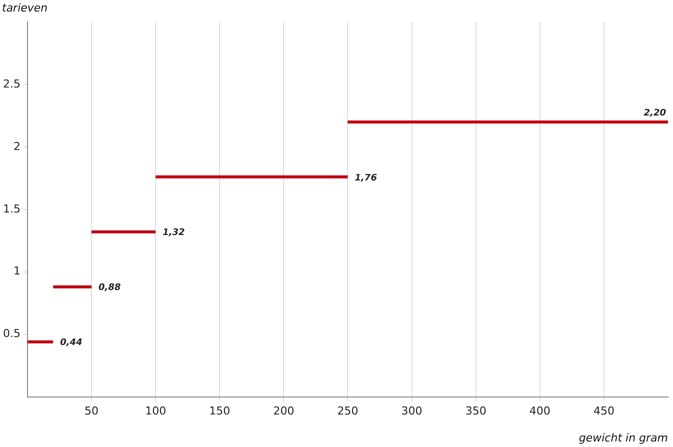 The image size is (673, 447). What do you see at coordinates (11, 83) in the screenshot?
I see `y-tick-label: 2.5` at bounding box center [11, 83].